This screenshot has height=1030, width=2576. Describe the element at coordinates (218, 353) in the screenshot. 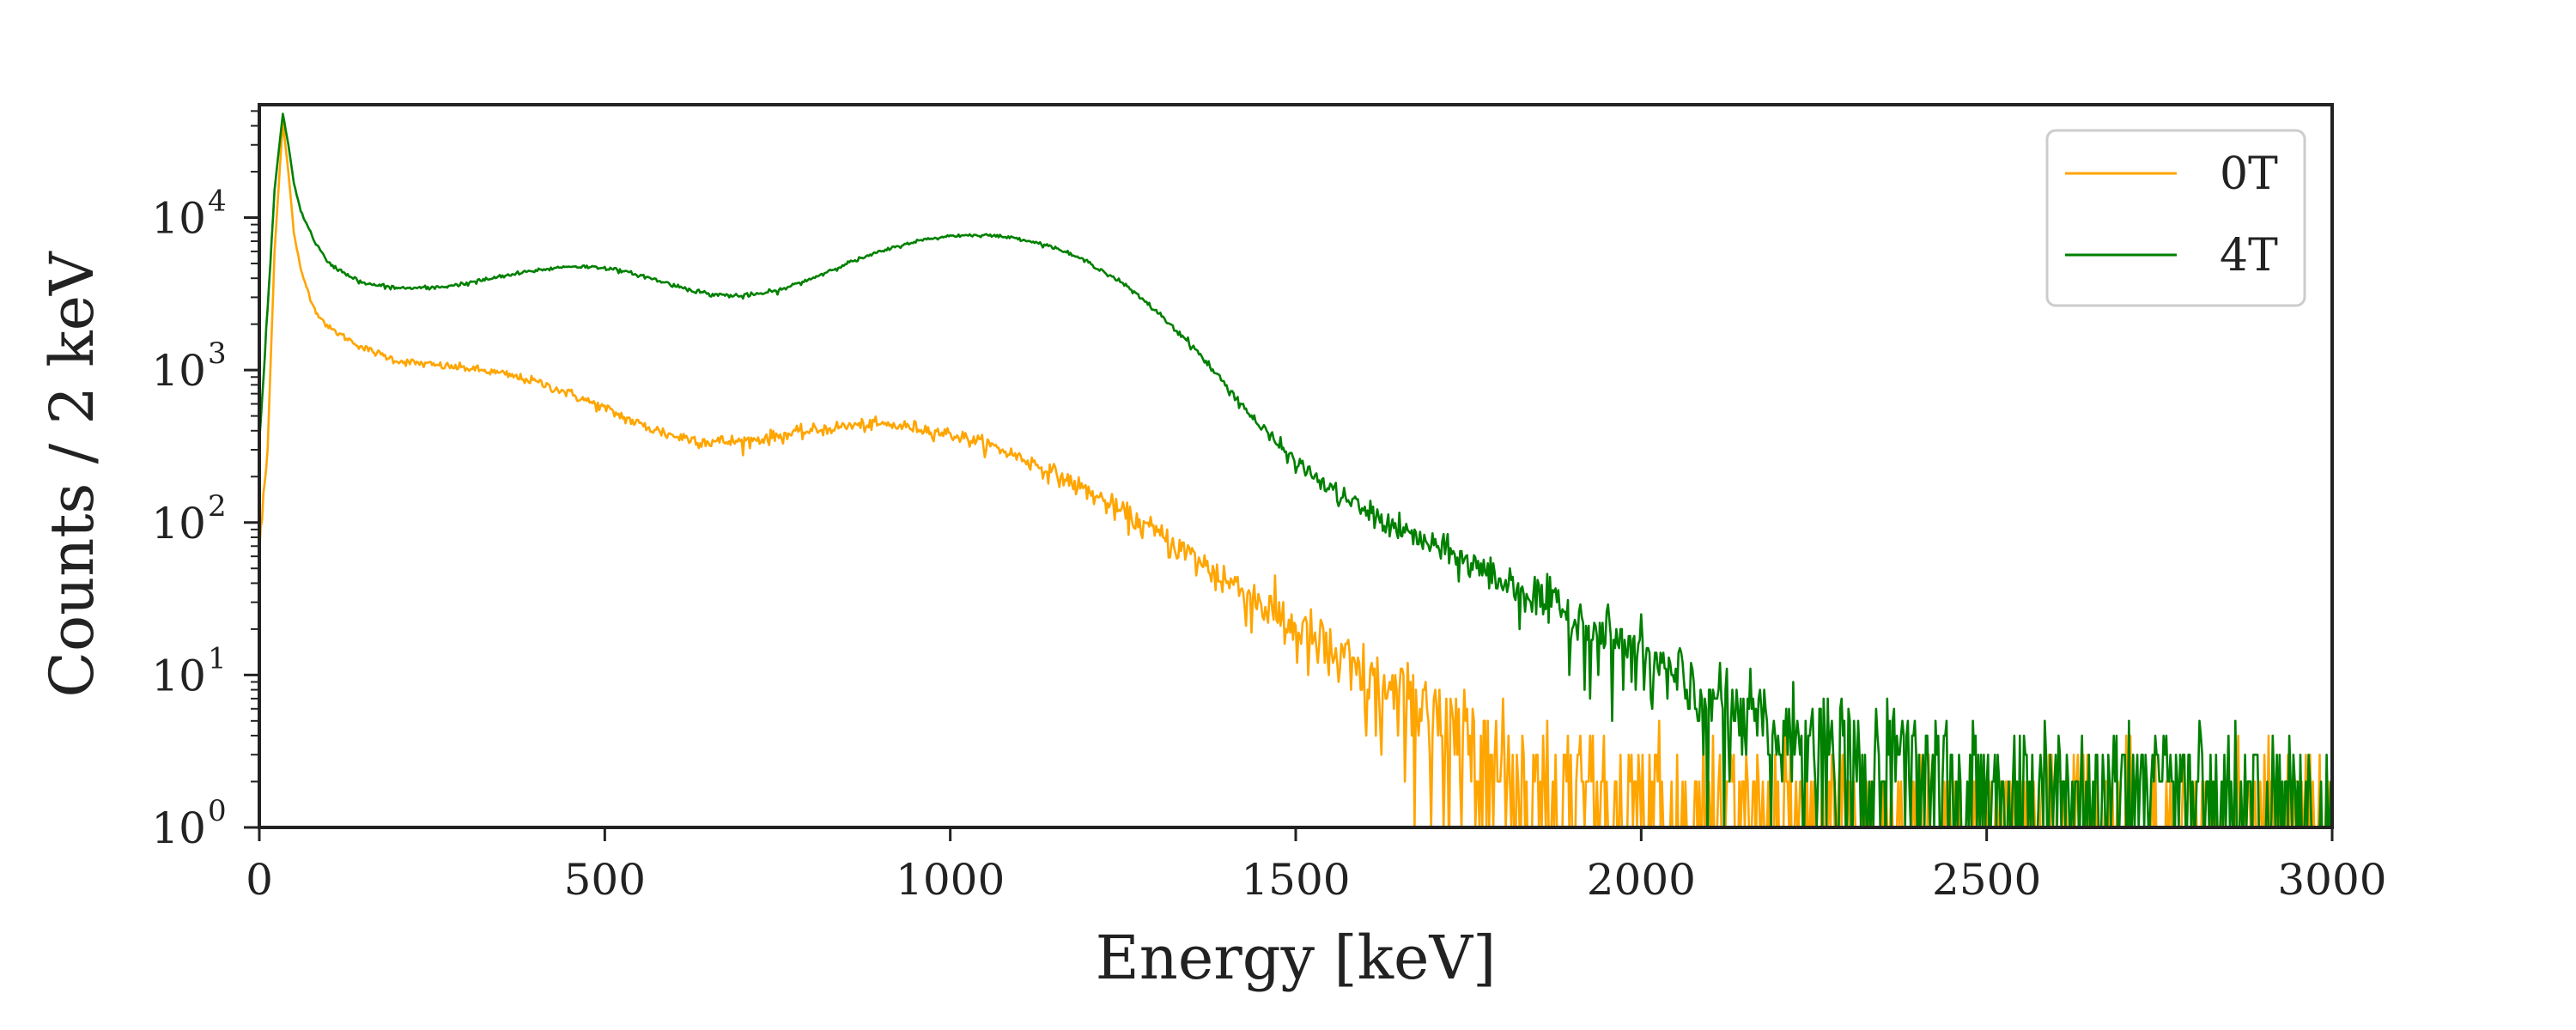

I see `y-tick-exp-1e3: 3` at that location.